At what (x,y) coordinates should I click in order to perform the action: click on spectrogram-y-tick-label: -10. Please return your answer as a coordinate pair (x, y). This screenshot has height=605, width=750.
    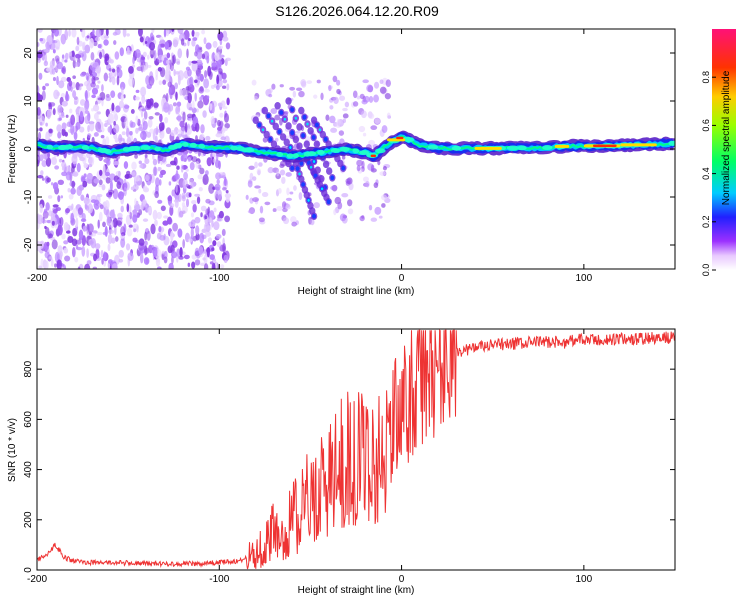
    Looking at the image, I should click on (28, 196).